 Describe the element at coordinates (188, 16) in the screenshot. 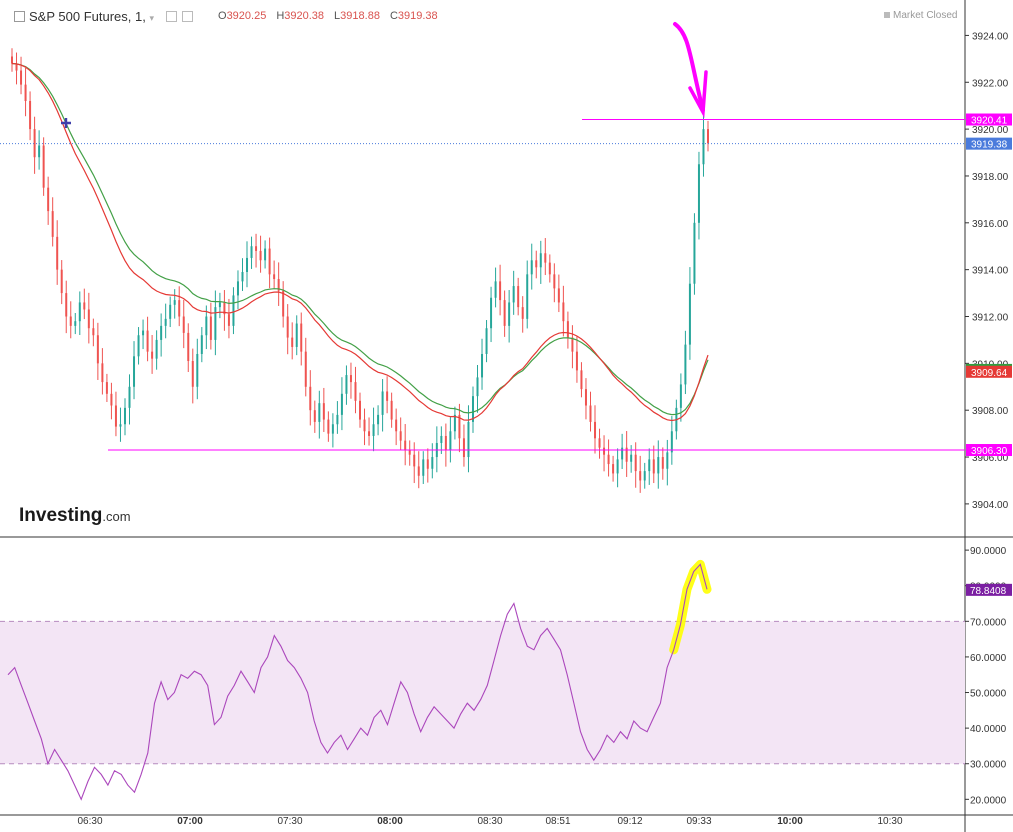

I see `close-icon` at that location.